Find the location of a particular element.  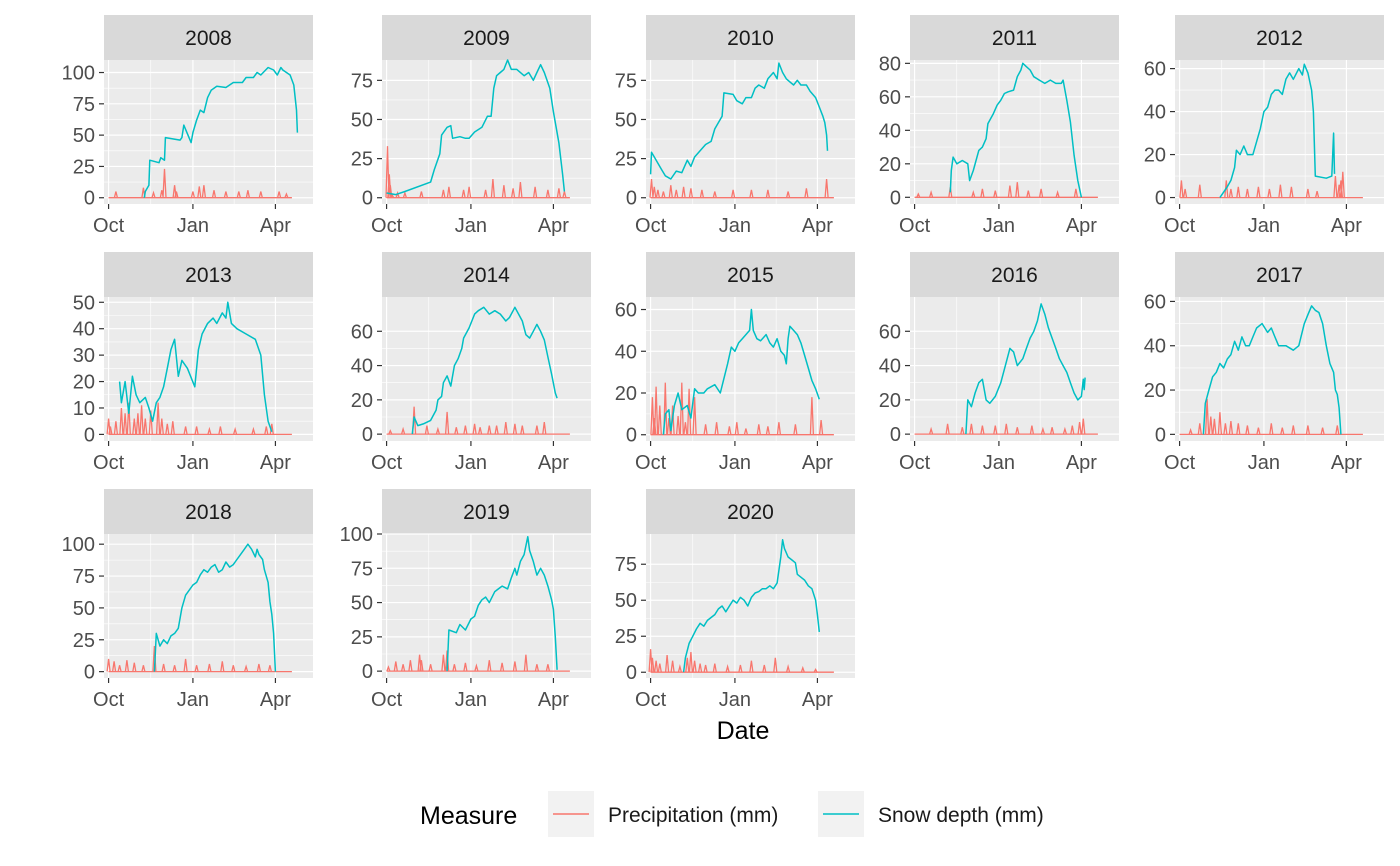

facet-strip-label: 2018 is located at coordinates (208, 512).